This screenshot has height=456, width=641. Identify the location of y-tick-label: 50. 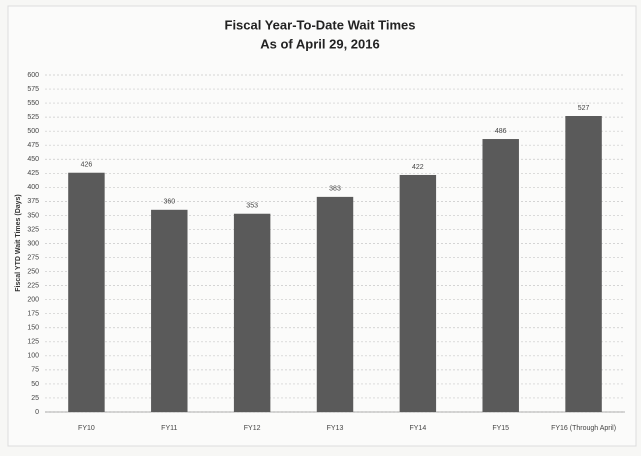
(35, 384).